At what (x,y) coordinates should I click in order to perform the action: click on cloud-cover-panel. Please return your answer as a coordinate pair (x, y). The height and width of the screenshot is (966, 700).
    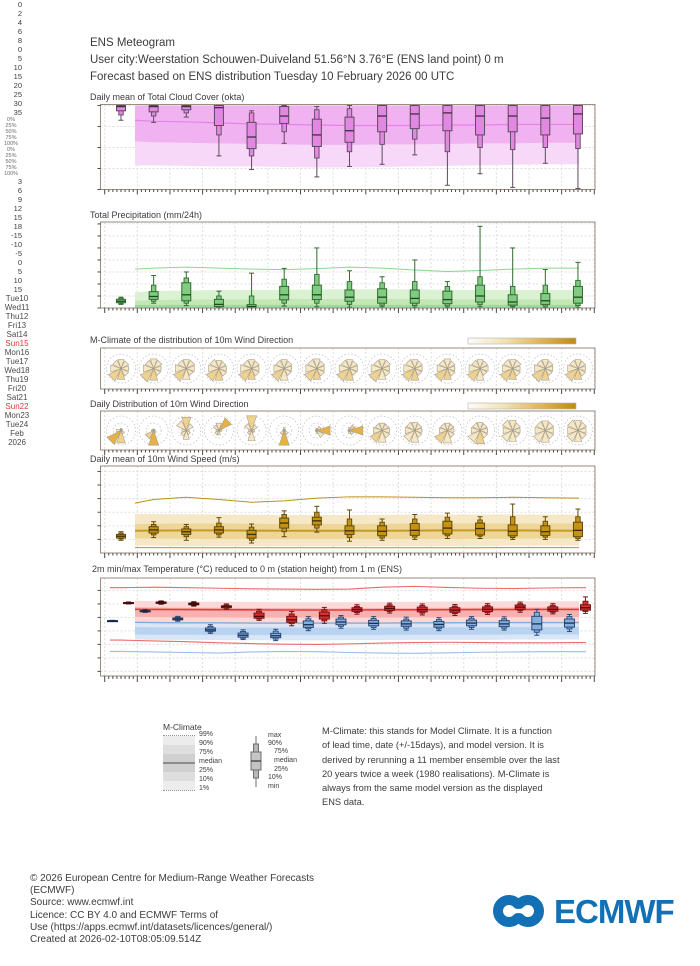
    Looking at the image, I should click on (346, 149).